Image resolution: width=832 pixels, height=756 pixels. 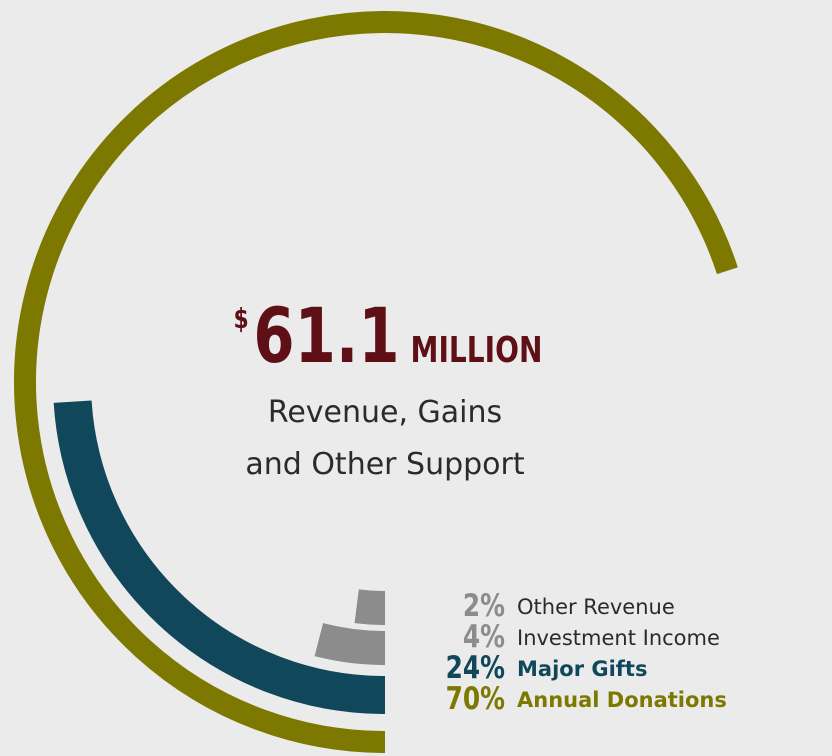 I want to click on legend-label: Investment Income, so click(x=618, y=638).